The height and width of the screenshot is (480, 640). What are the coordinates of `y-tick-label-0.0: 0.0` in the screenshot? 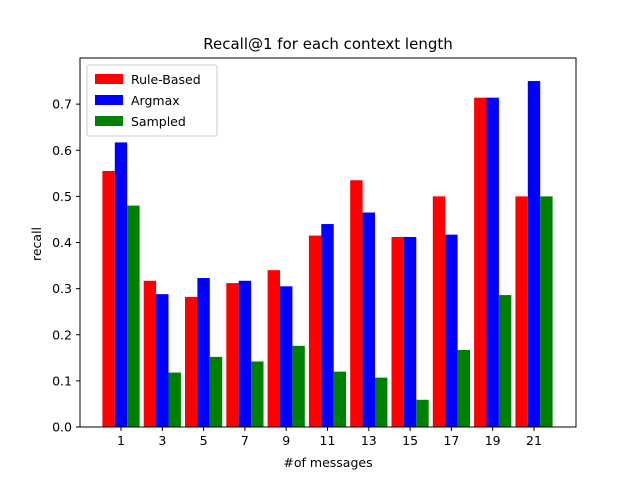 It's located at (62, 427).